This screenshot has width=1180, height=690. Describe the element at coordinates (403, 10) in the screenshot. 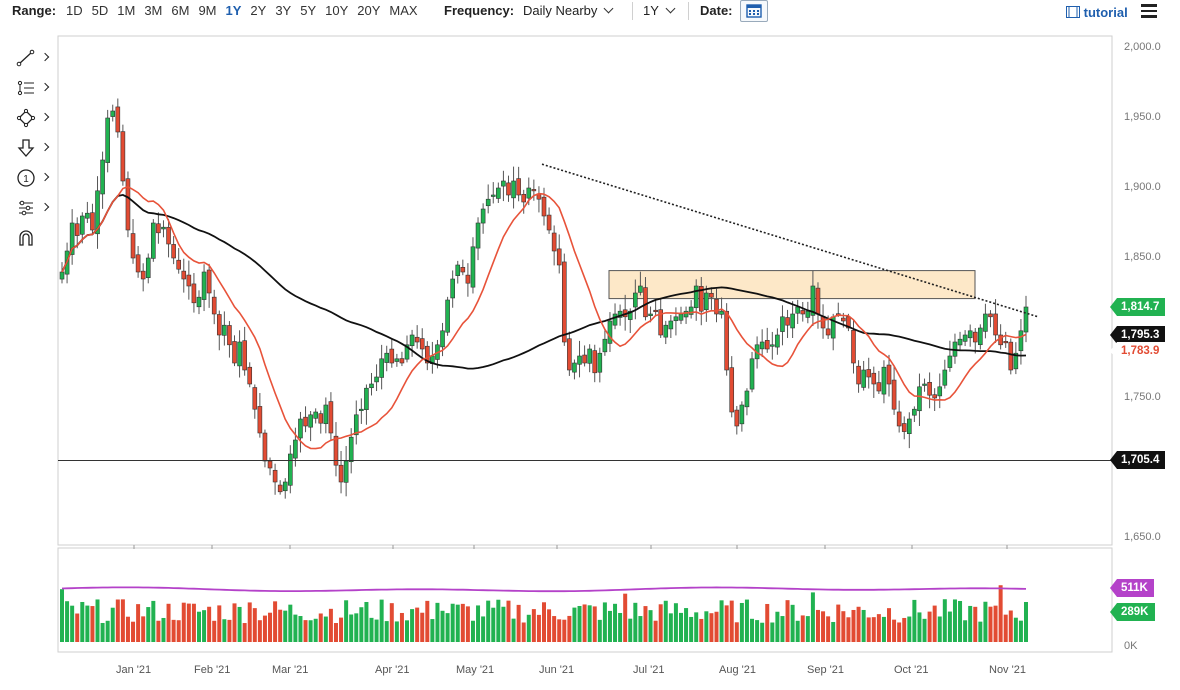

I see `range-button-max: MAX` at that location.